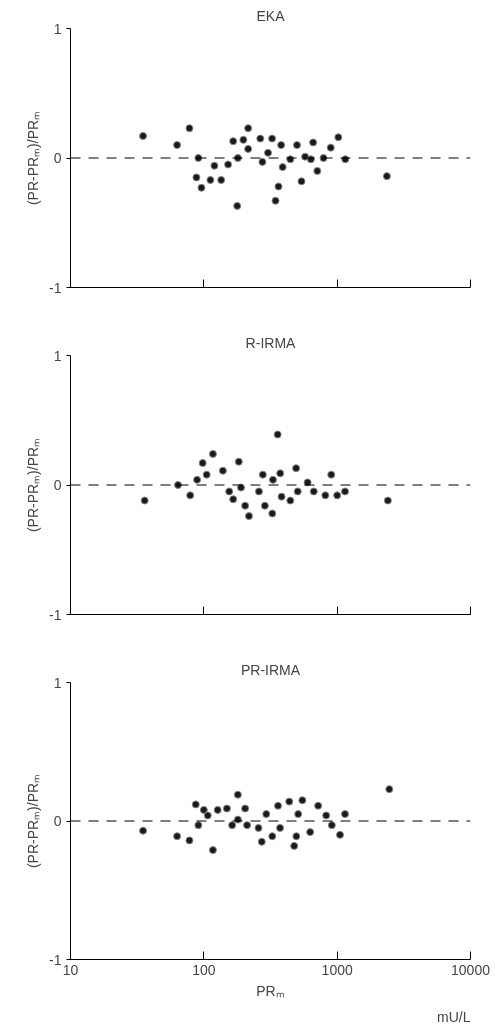 Image resolution: width=495 pixels, height=1030 pixels. What do you see at coordinates (204, 969) in the screenshot?
I see `x-tick-label: 100` at bounding box center [204, 969].